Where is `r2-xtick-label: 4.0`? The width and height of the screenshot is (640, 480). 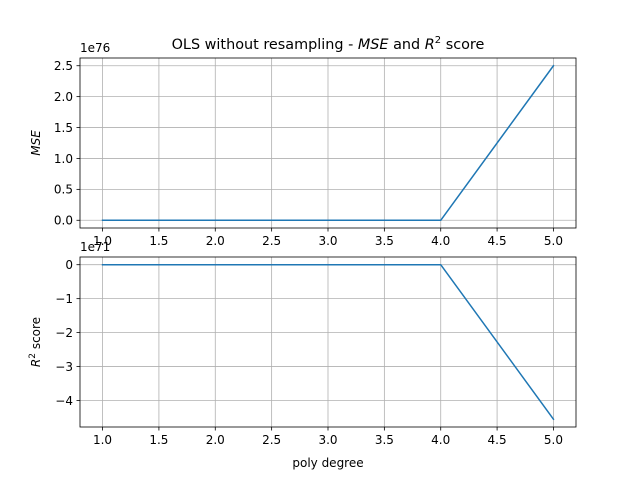
r2-xtick-label: 4.0 is located at coordinates (440, 440).